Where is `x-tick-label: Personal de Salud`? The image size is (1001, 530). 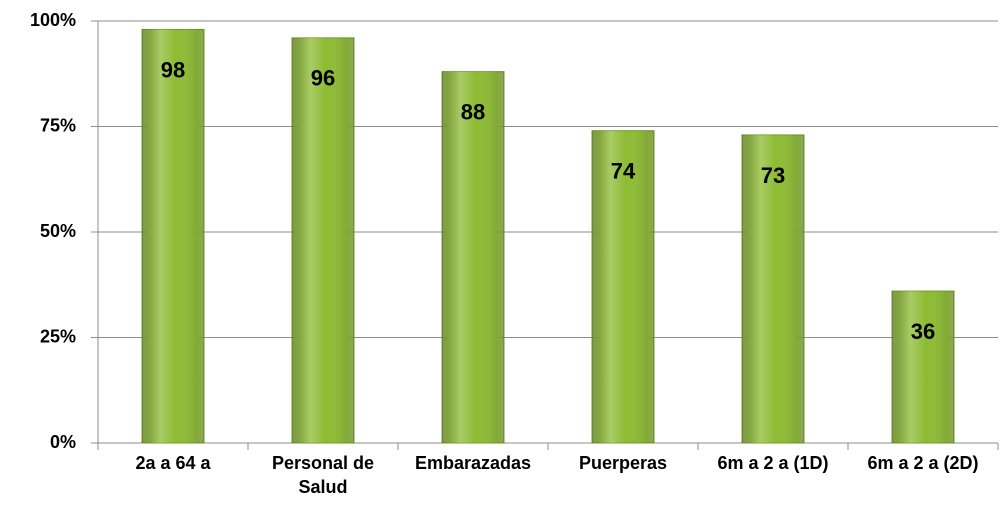
x-tick-label: Personal de Salud is located at coordinates (323, 475).